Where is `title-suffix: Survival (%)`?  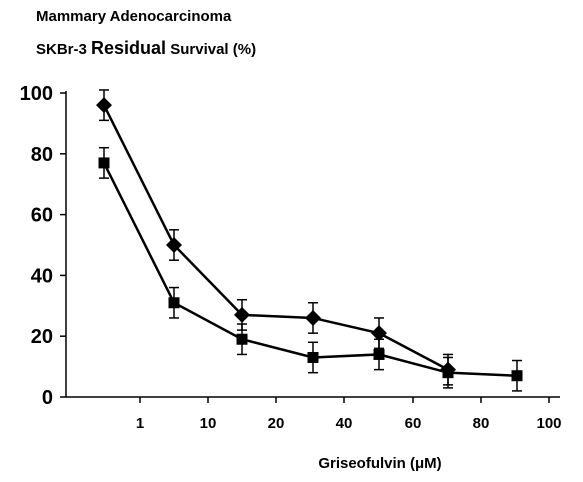
title-suffix: Survival (%) is located at coordinates (213, 49).